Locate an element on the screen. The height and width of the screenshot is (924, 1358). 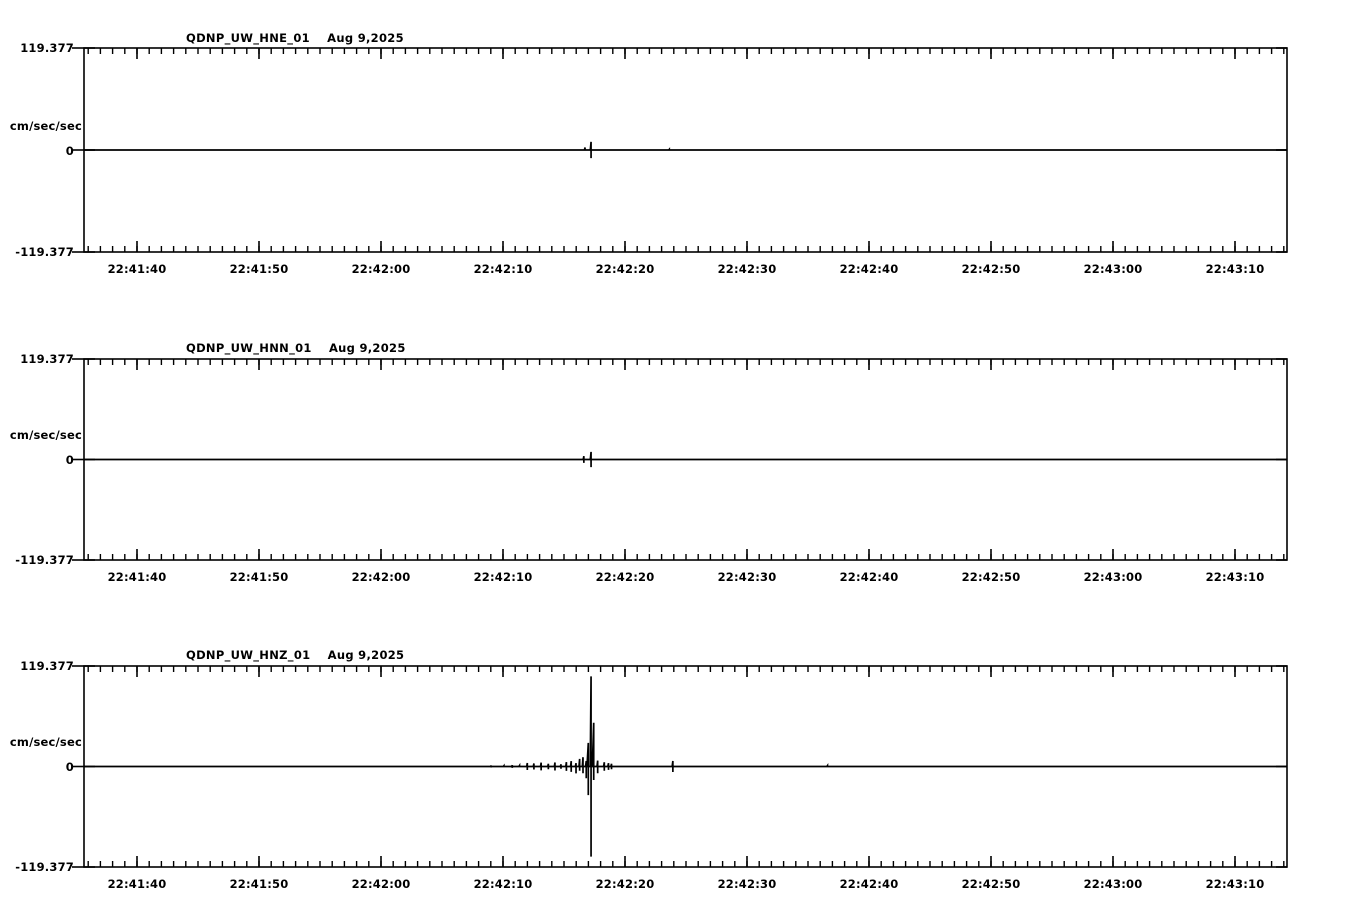
waveform-trace-hnn is located at coordinates (685, 459).